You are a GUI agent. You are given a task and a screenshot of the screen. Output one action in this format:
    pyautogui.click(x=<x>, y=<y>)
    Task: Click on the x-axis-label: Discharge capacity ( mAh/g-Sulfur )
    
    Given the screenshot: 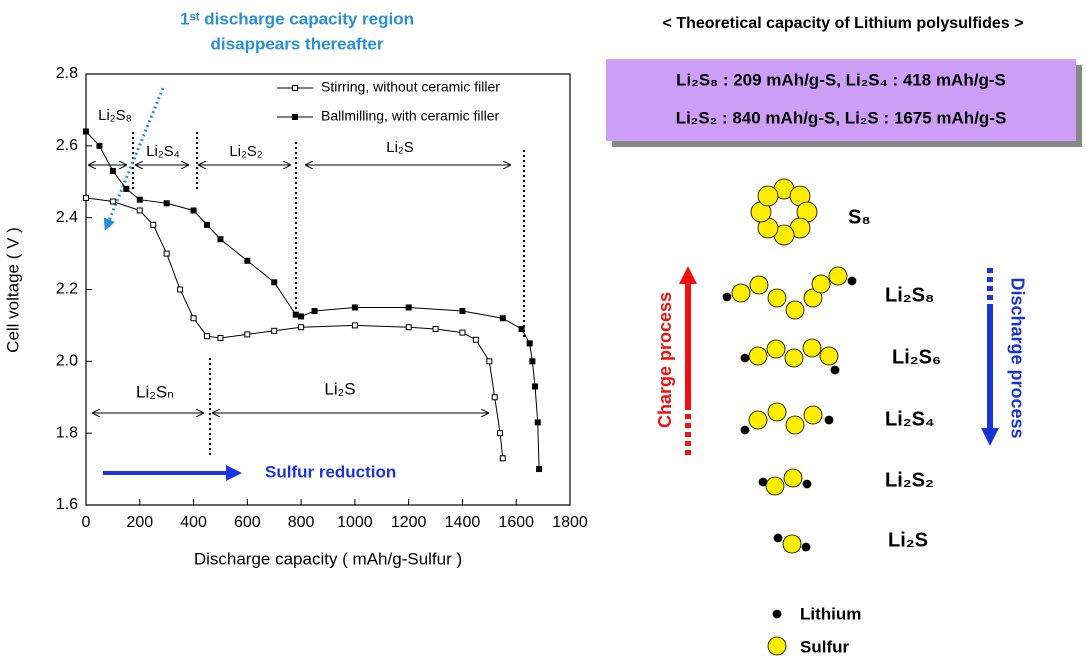 What is the action you would take?
    pyautogui.click(x=328, y=558)
    